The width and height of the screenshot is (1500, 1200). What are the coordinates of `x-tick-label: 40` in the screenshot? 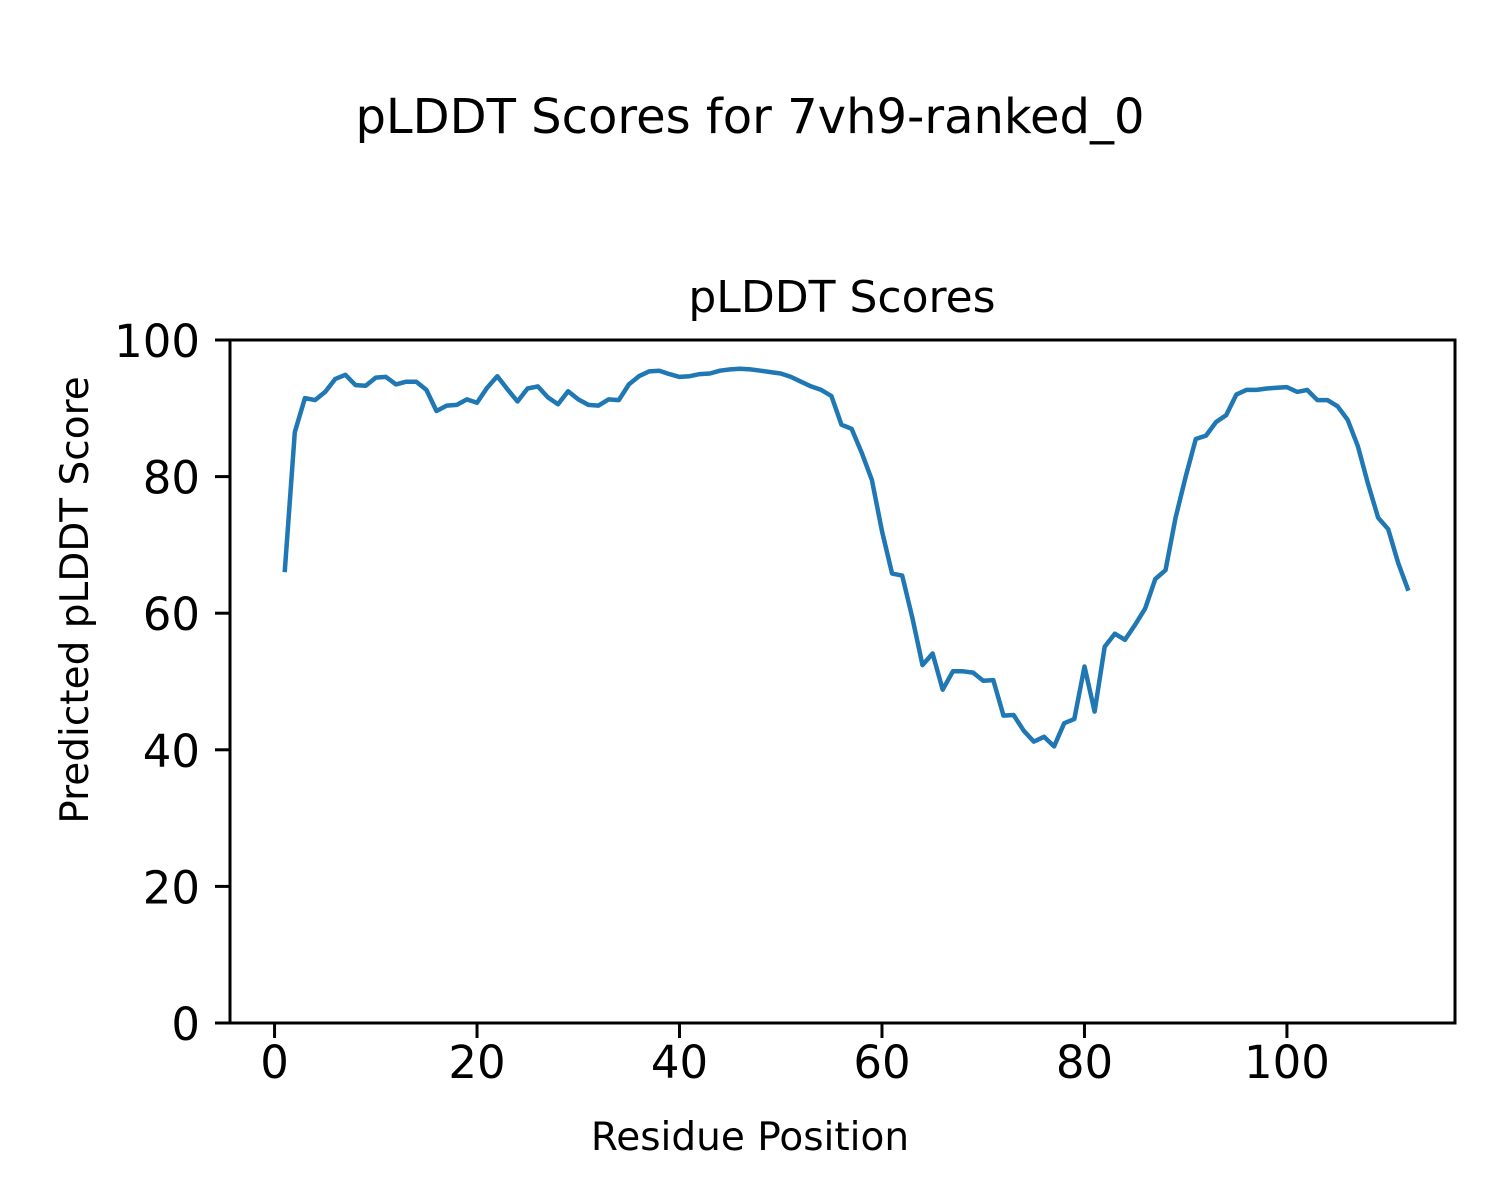 It's located at (679, 1062).